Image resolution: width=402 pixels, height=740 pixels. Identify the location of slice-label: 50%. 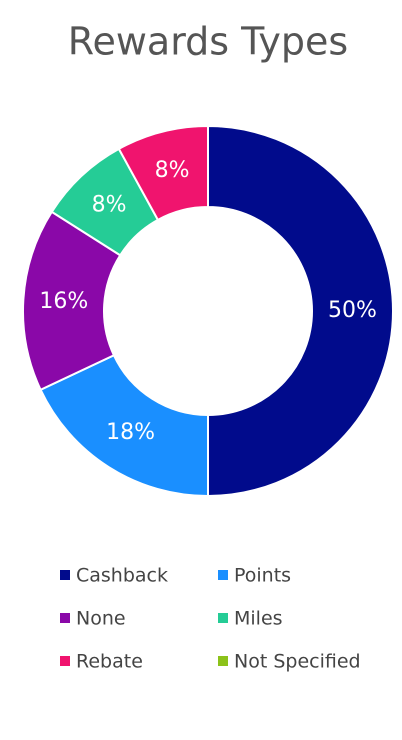
(352, 310).